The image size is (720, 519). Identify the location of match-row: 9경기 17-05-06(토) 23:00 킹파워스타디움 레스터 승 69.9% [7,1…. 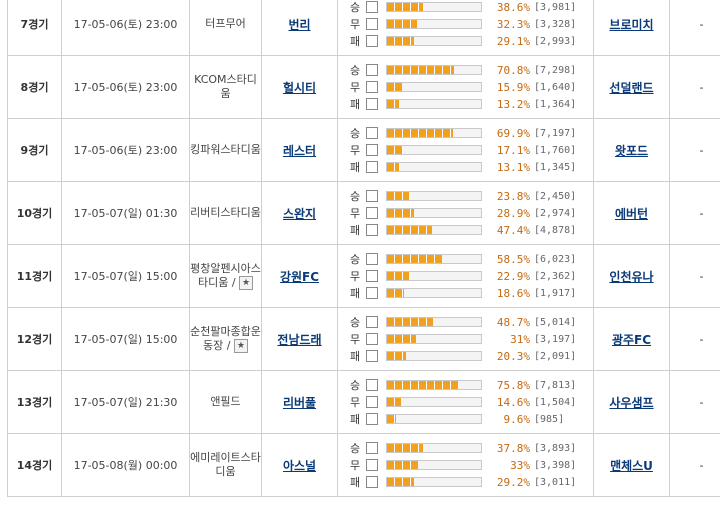
(363, 150).